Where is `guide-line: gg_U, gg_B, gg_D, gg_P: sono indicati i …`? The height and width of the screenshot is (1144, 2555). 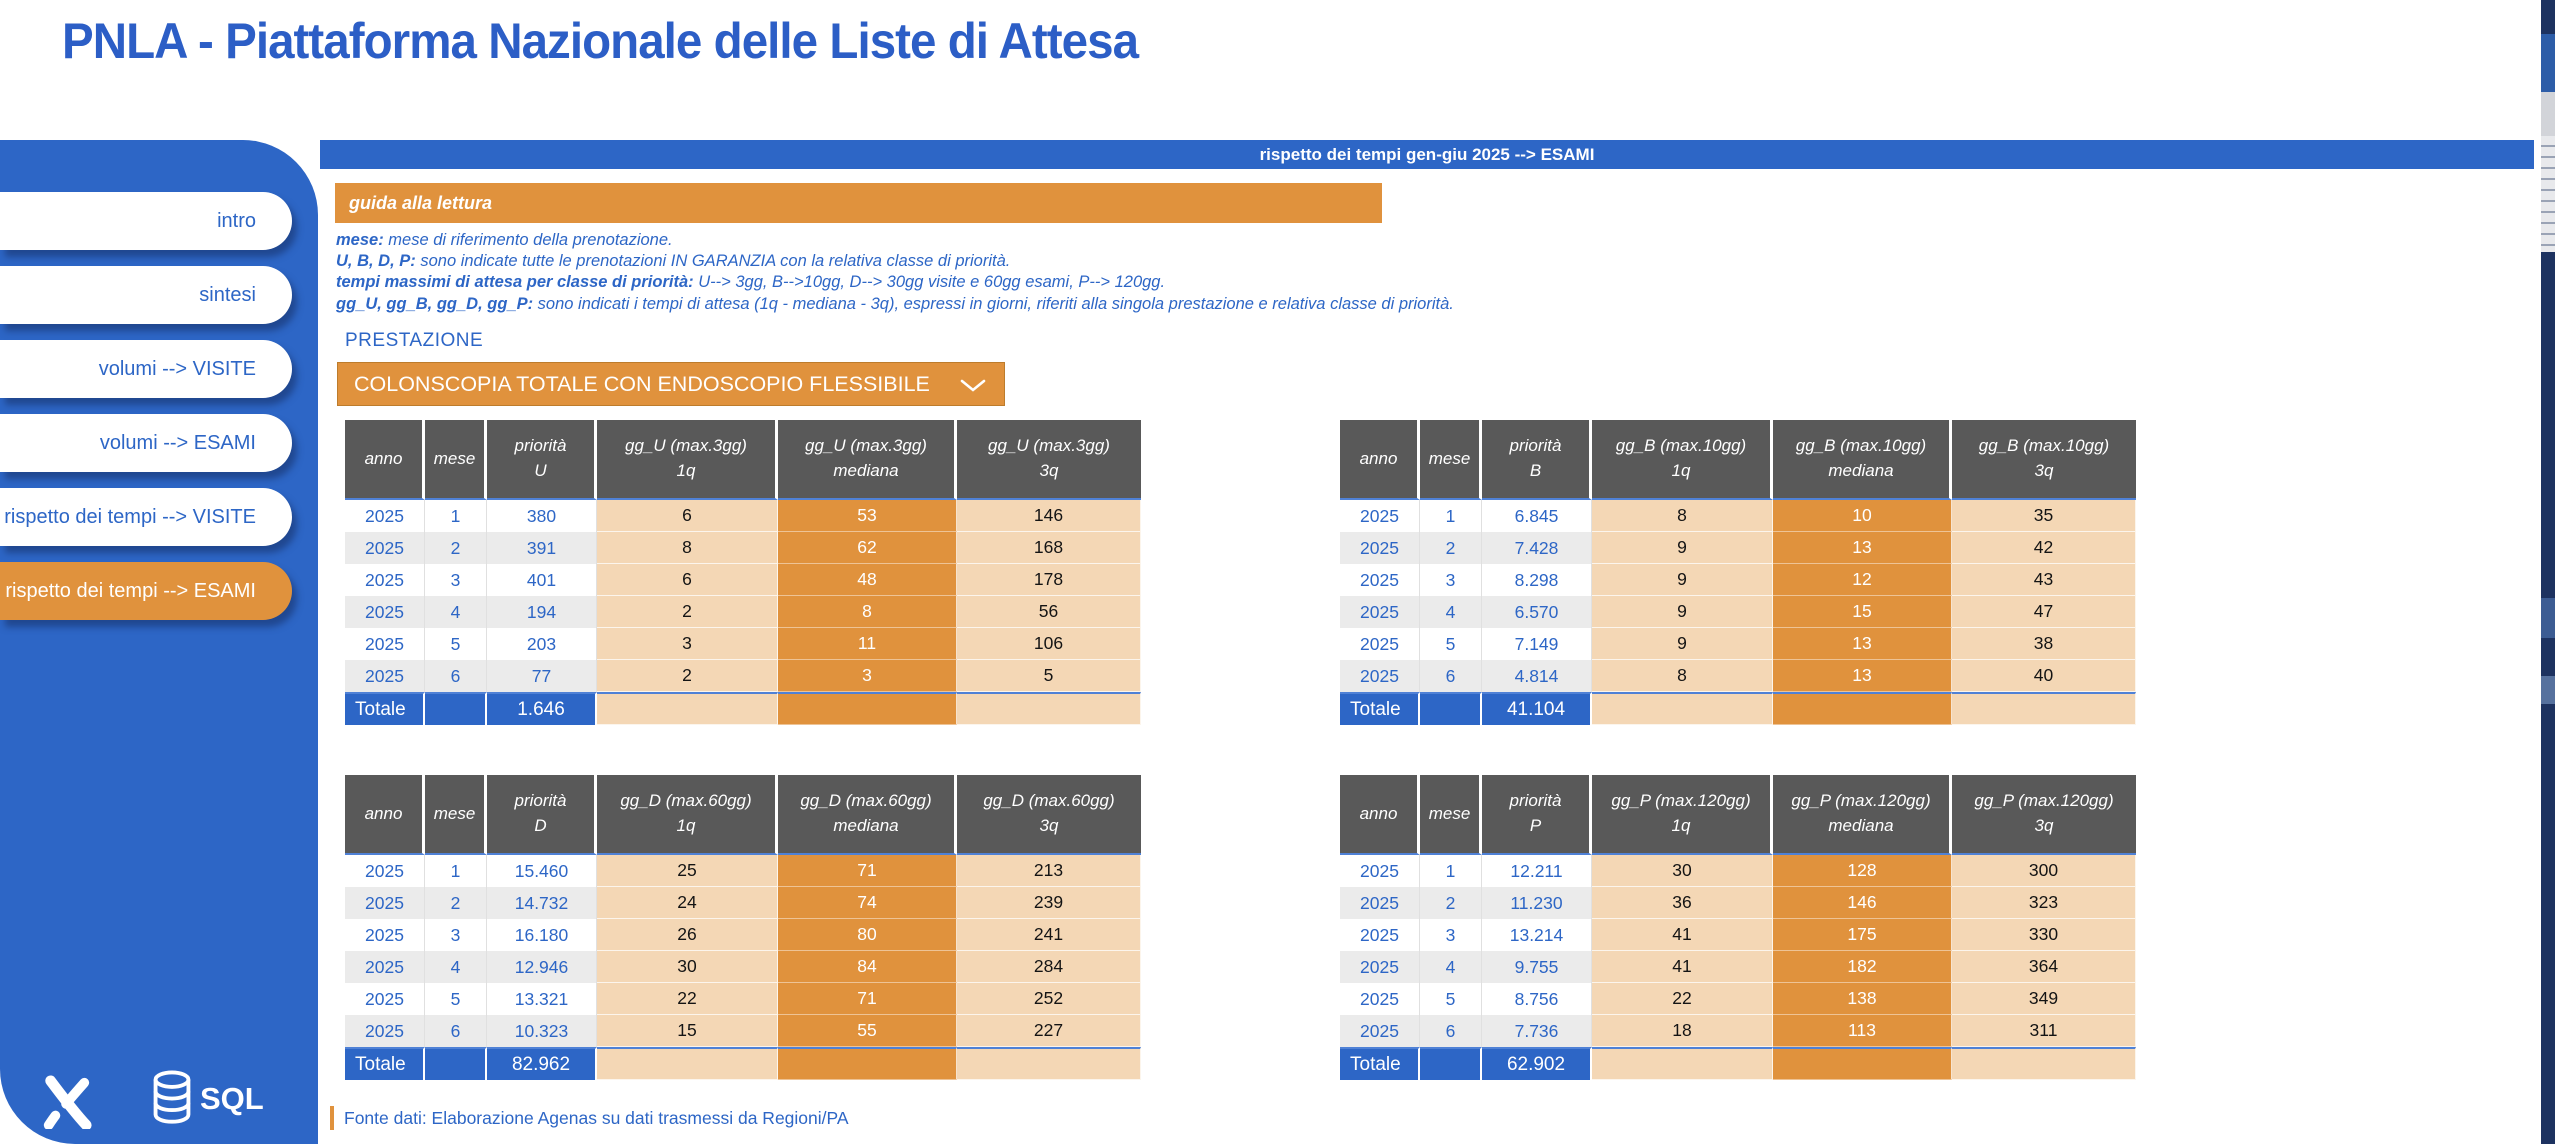
guide-line: gg_U, gg_B, gg_D, gg_P: sono indicati i … is located at coordinates (895, 303).